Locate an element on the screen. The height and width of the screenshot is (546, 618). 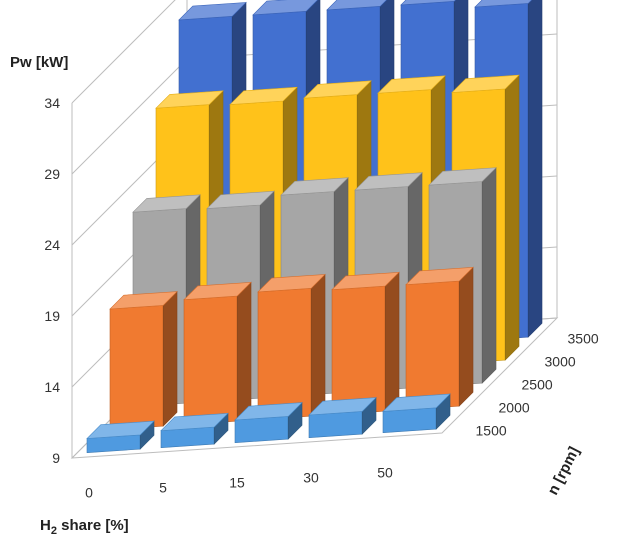
z-axis-title: Pw [kW] is located at coordinates (39, 62).